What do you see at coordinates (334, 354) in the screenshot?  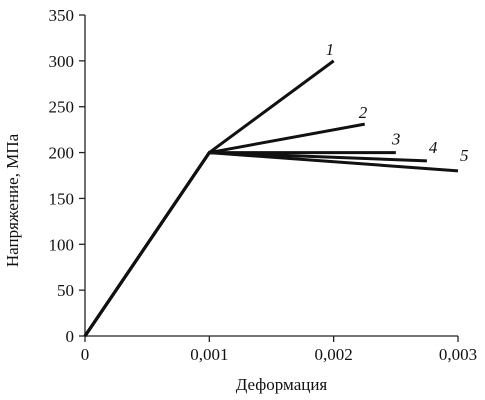 I see `x-tick-label: 0,002` at bounding box center [334, 354].